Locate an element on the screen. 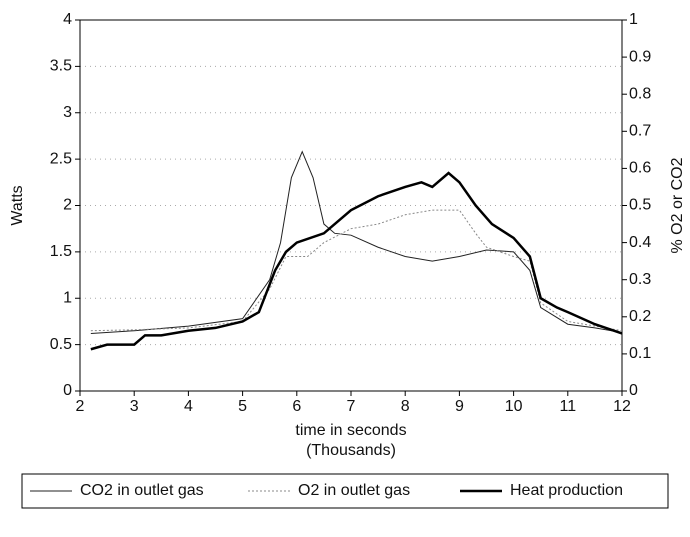 This screenshot has height=537, width=690. y2-axis-label: % O2 or CO2 is located at coordinates (677, 205).